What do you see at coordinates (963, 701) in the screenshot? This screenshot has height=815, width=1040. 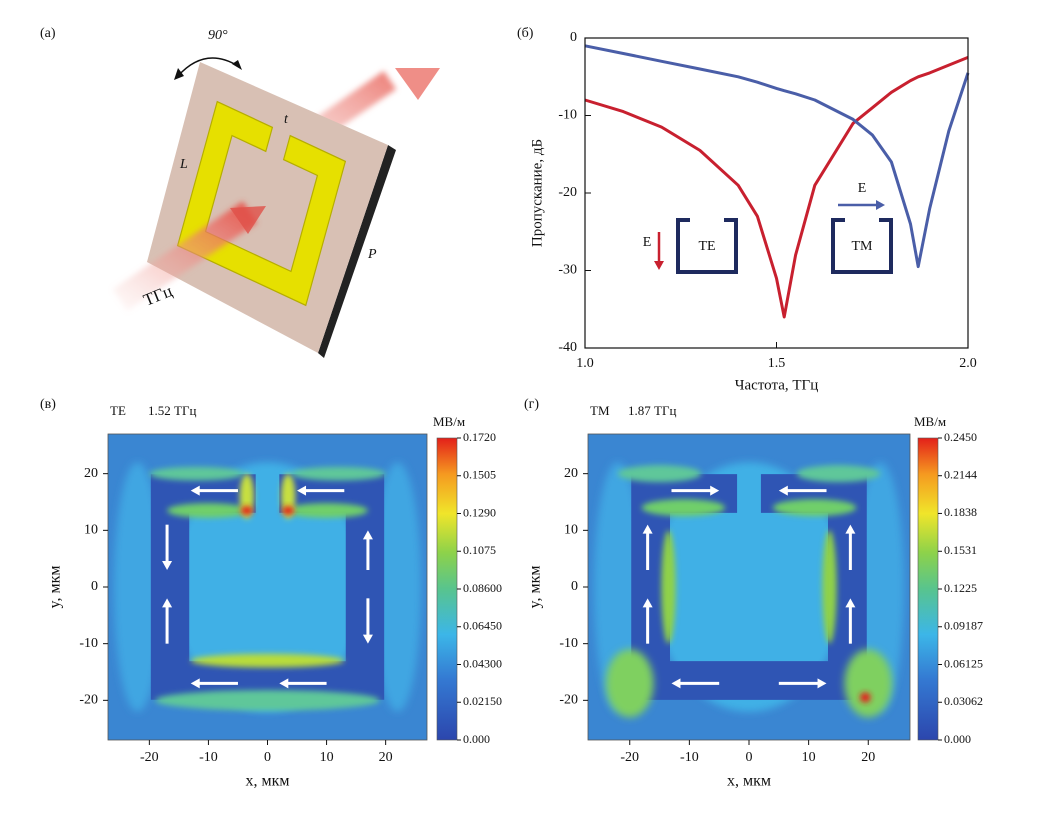 I see `colorbar-tick-label: 0.03062` at bounding box center [963, 701].